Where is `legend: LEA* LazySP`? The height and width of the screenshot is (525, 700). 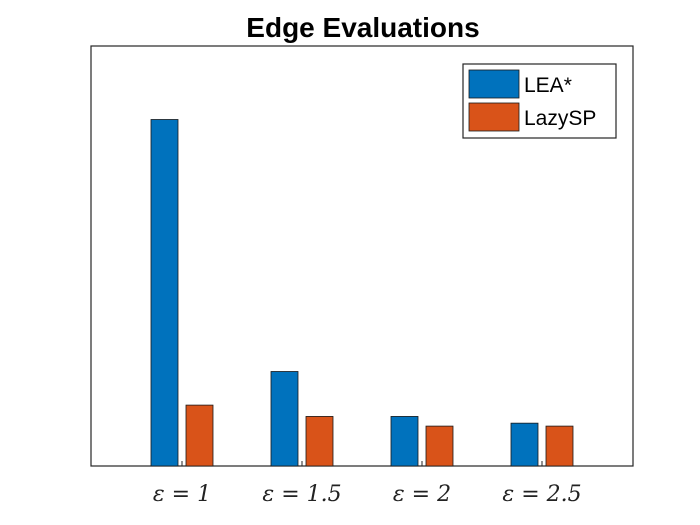
legend: LEA* LazySP is located at coordinates (539, 101).